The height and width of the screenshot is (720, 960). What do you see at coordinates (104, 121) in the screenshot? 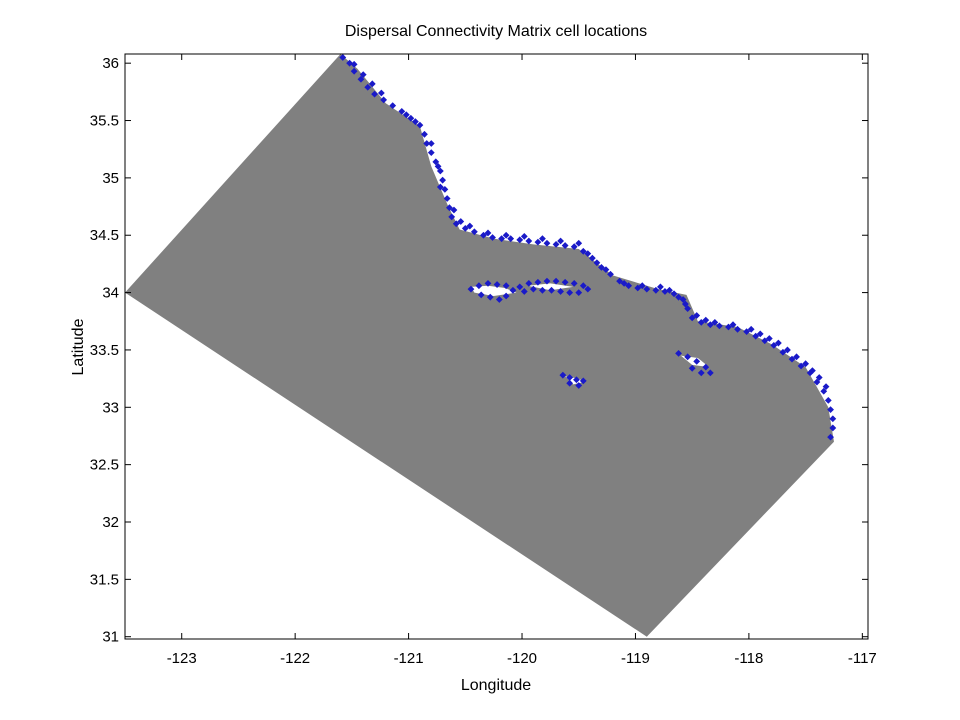
I see `y-tick-label: 35.5` at bounding box center [104, 121].